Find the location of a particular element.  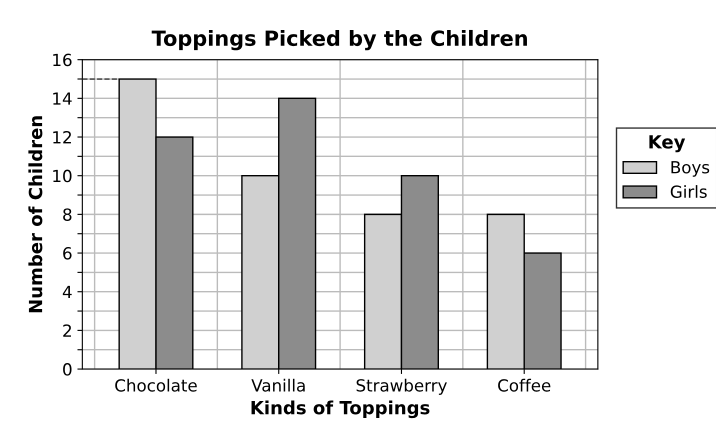

x-axis-title: Kinds of Toppings is located at coordinates (341, 409).